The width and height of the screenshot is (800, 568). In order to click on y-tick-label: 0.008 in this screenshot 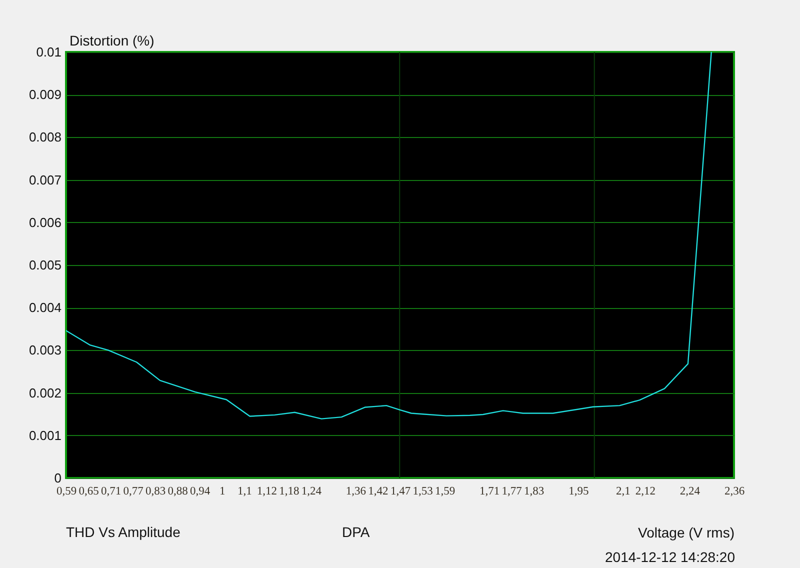, I will do `click(45, 137)`.